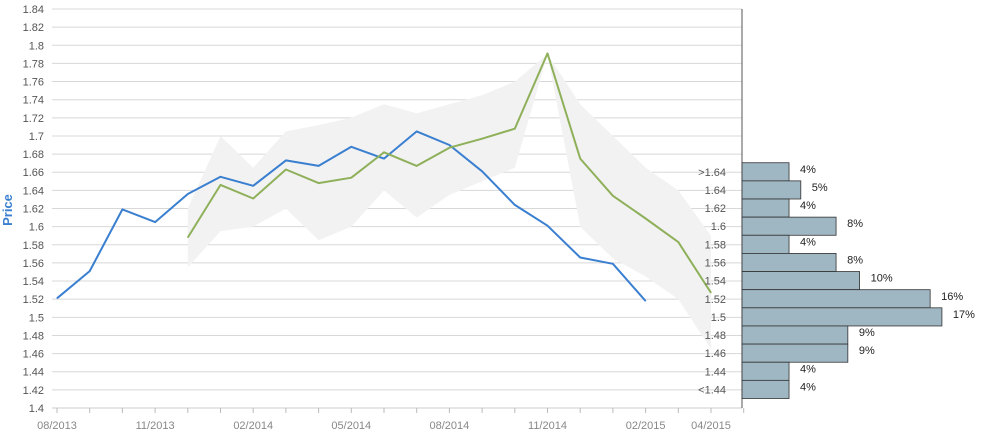 The height and width of the screenshot is (439, 987). What do you see at coordinates (964, 315) in the screenshot?
I see `distribution-percent-label: 17%` at bounding box center [964, 315].